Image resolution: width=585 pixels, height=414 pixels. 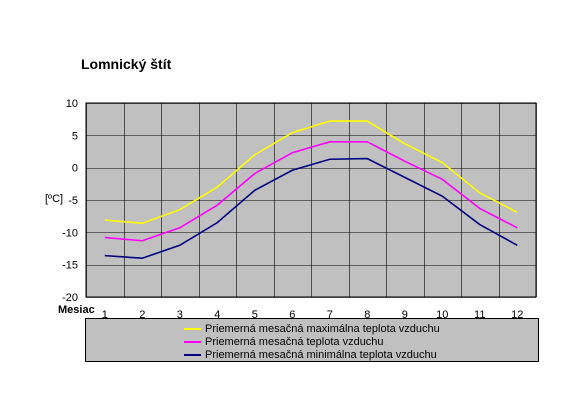 What do you see at coordinates (76, 310) in the screenshot?
I see `x-axis-label: Mesiac` at bounding box center [76, 310].